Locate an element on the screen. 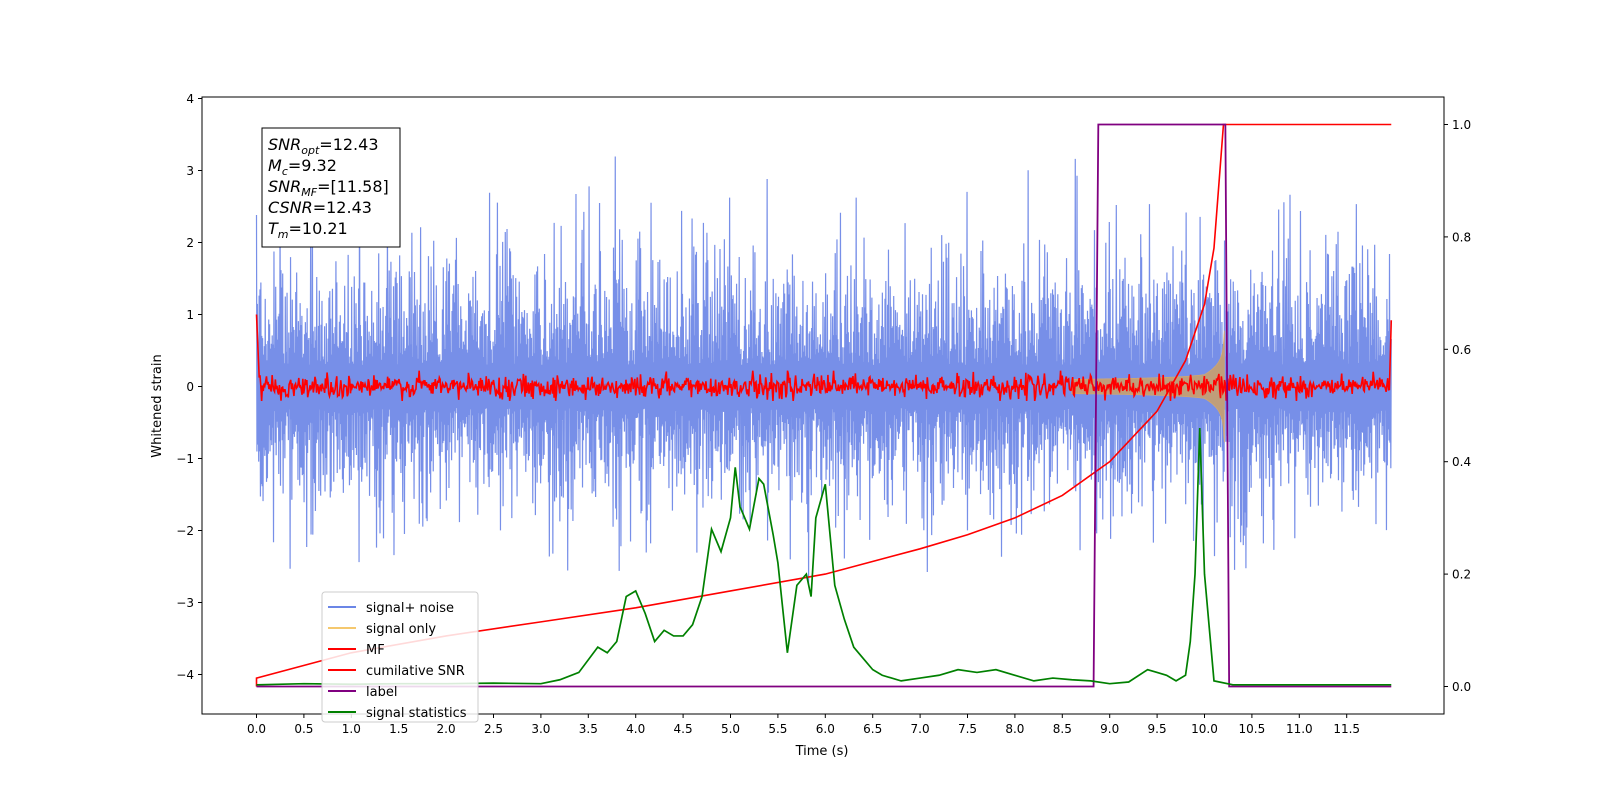 This screenshot has height=800, width=1600. x-tick-label: 0.5 is located at coordinates (303, 729).